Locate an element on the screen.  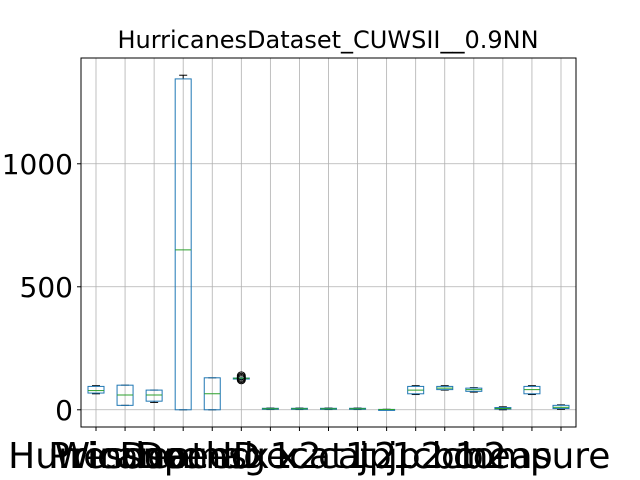
x-tick-label: cat1 is located at coordinates (328, 456).